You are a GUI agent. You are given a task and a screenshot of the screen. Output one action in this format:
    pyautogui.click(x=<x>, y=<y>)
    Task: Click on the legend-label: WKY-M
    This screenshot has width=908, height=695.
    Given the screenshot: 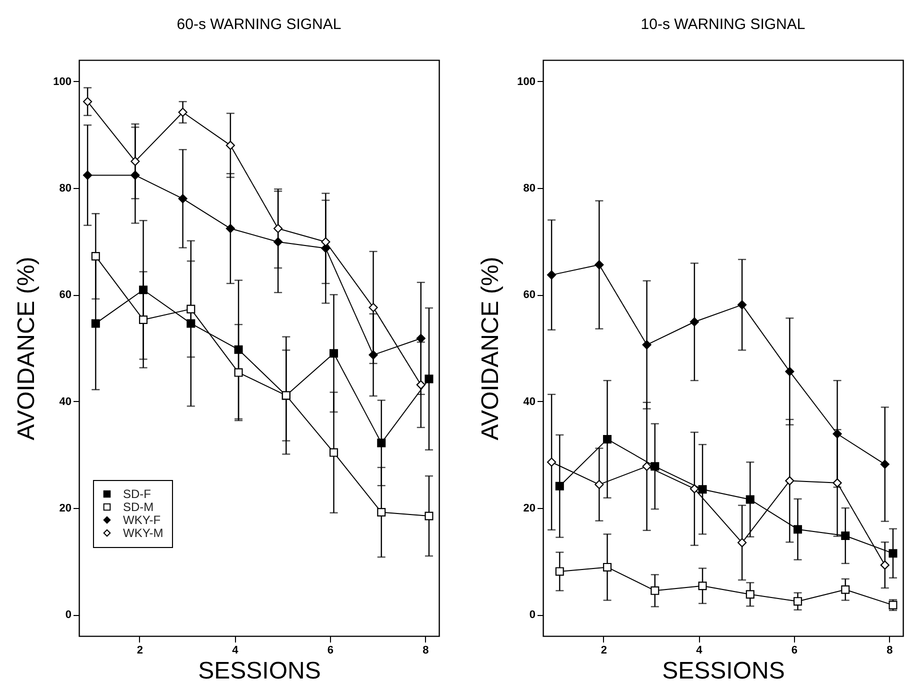 What is the action you would take?
    pyautogui.click(x=143, y=533)
    